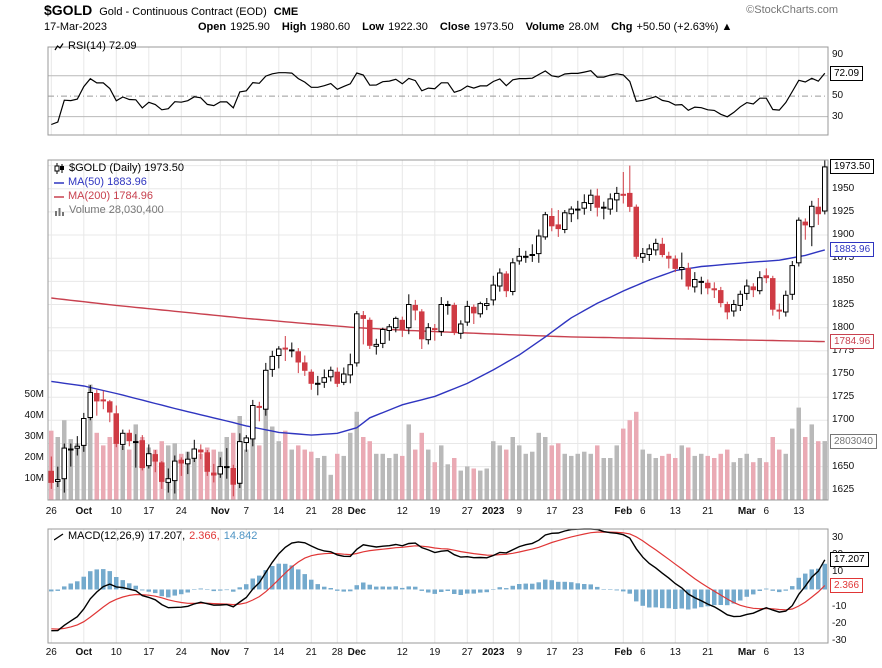 The width and height of the screenshot is (882, 668). What do you see at coordinates (155, 536) in the screenshot?
I see `macd-legend: MACD(12,26,9) 17.207, 2.366, 14.842` at bounding box center [155, 536].